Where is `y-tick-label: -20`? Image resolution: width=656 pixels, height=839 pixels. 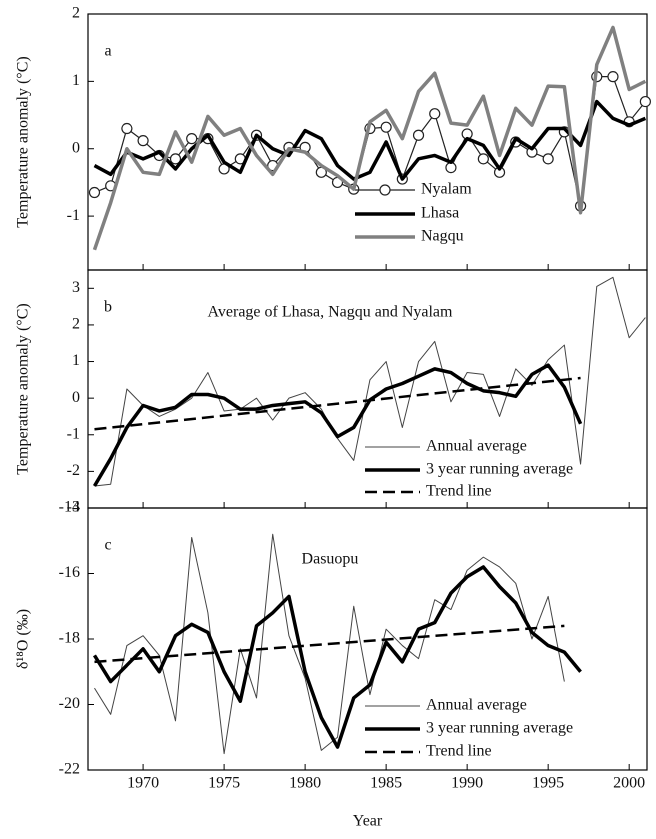 y-tick-label: -20 is located at coordinates (69, 703).